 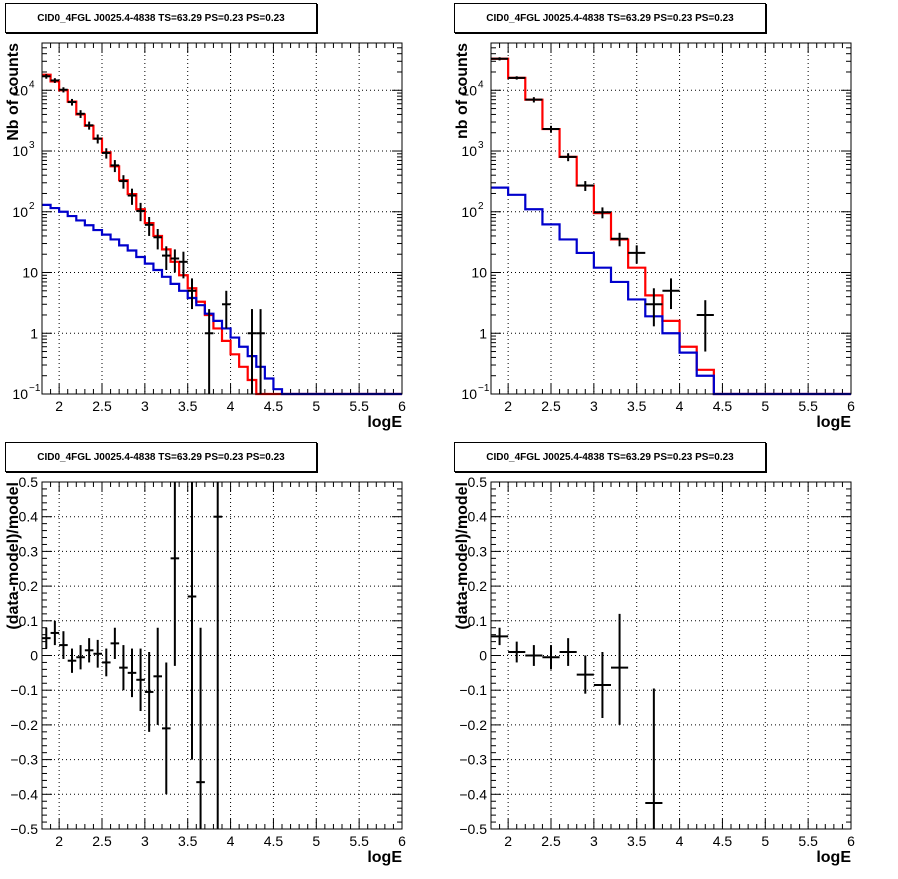 I want to click on y-axis-label: Nb of counts, so click(x=13, y=92).